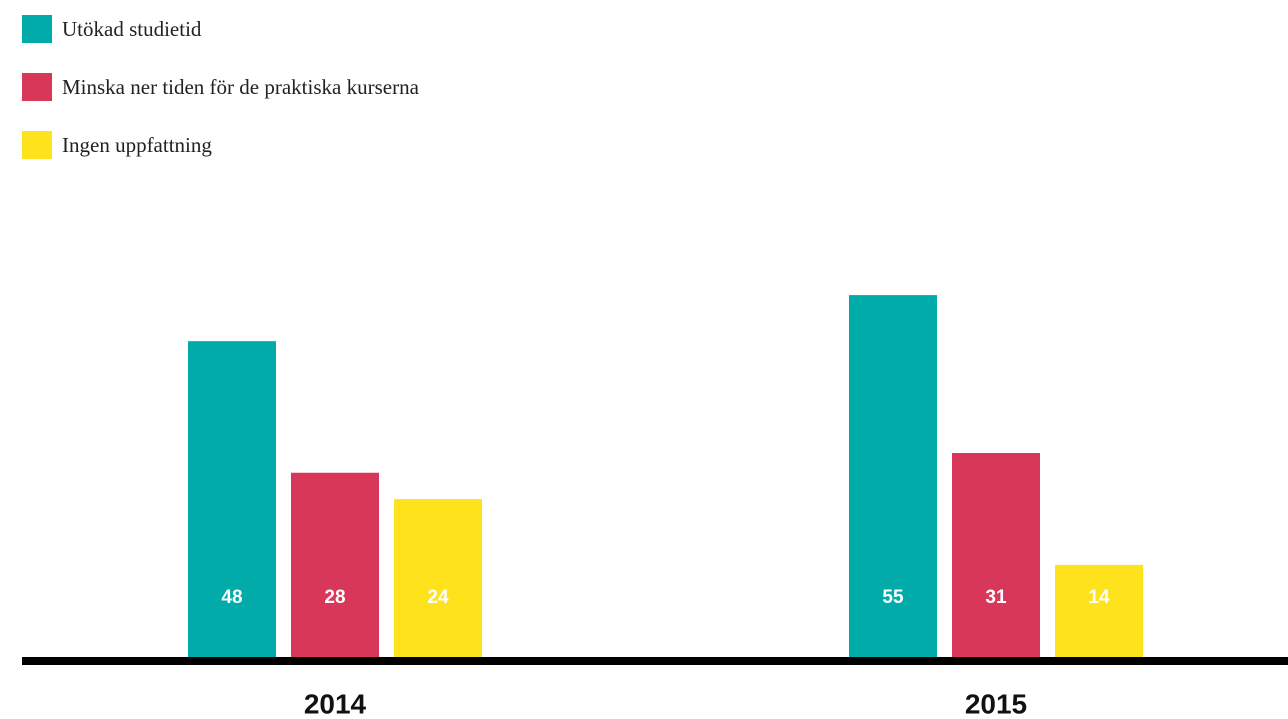  Describe the element at coordinates (132, 29) in the screenshot. I see `legend-label: Utökad studietid` at that location.